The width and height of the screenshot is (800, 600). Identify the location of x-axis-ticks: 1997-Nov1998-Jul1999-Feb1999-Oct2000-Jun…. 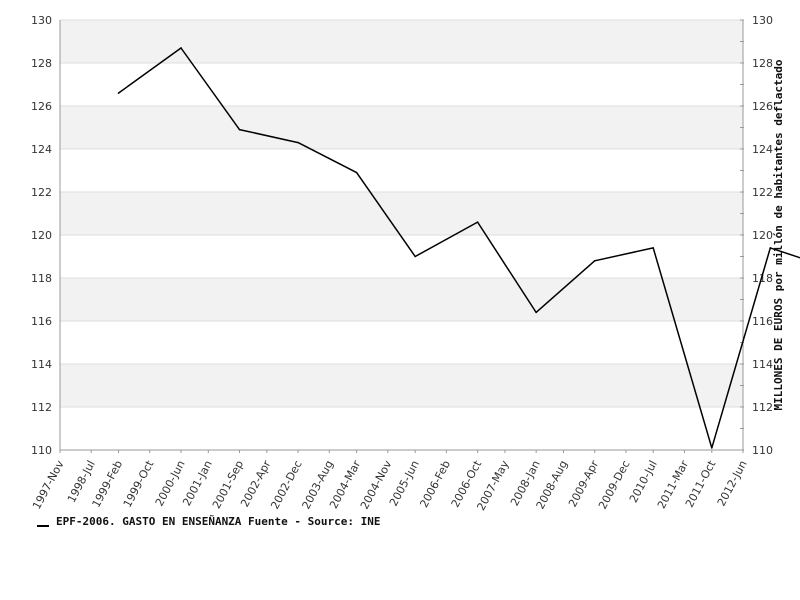
(390, 481).